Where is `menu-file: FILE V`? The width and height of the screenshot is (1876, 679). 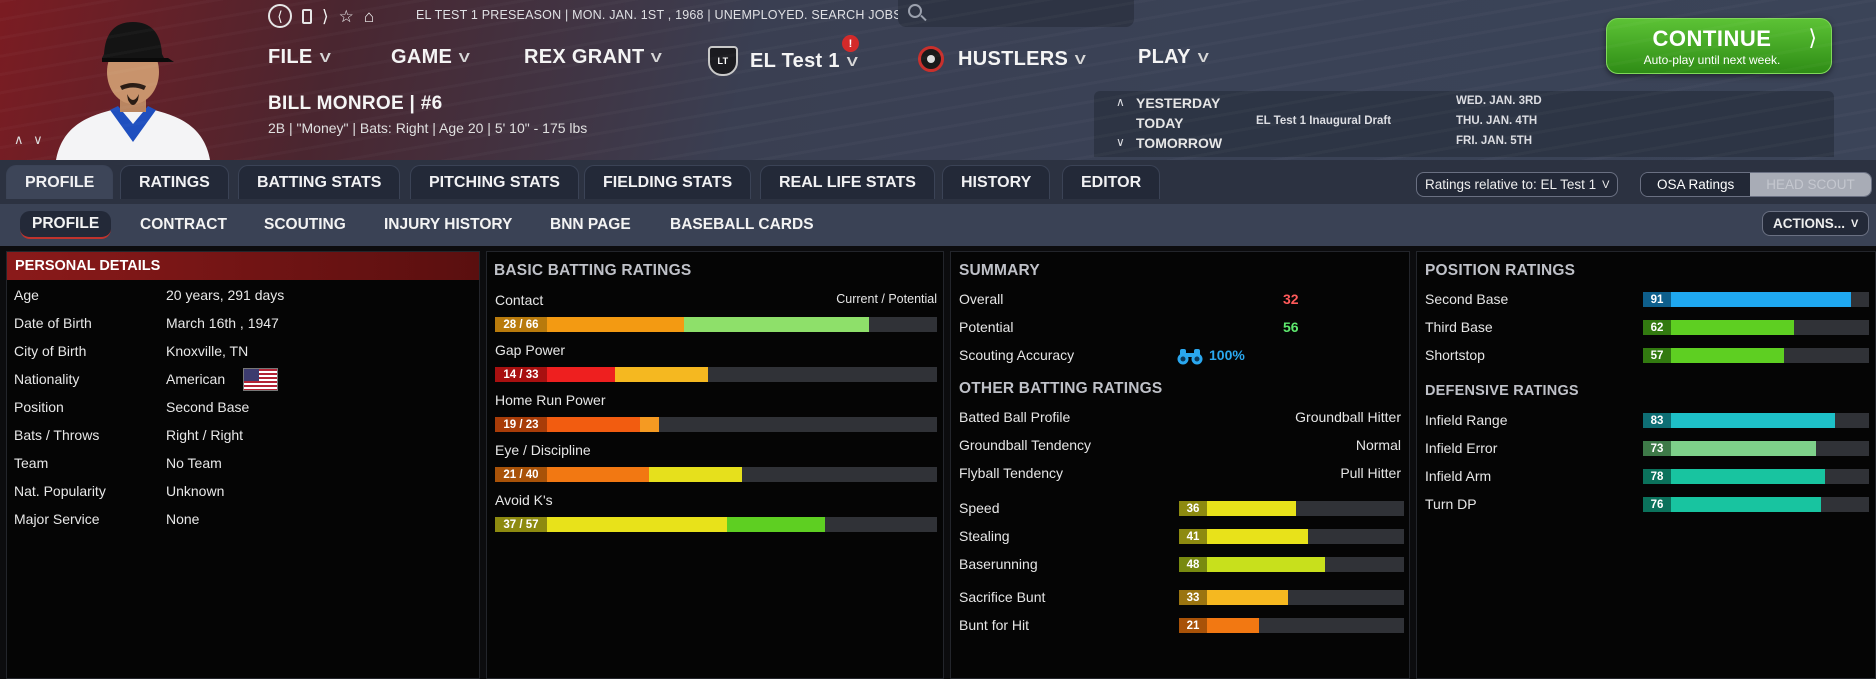 menu-file: FILE V is located at coordinates (299, 57).